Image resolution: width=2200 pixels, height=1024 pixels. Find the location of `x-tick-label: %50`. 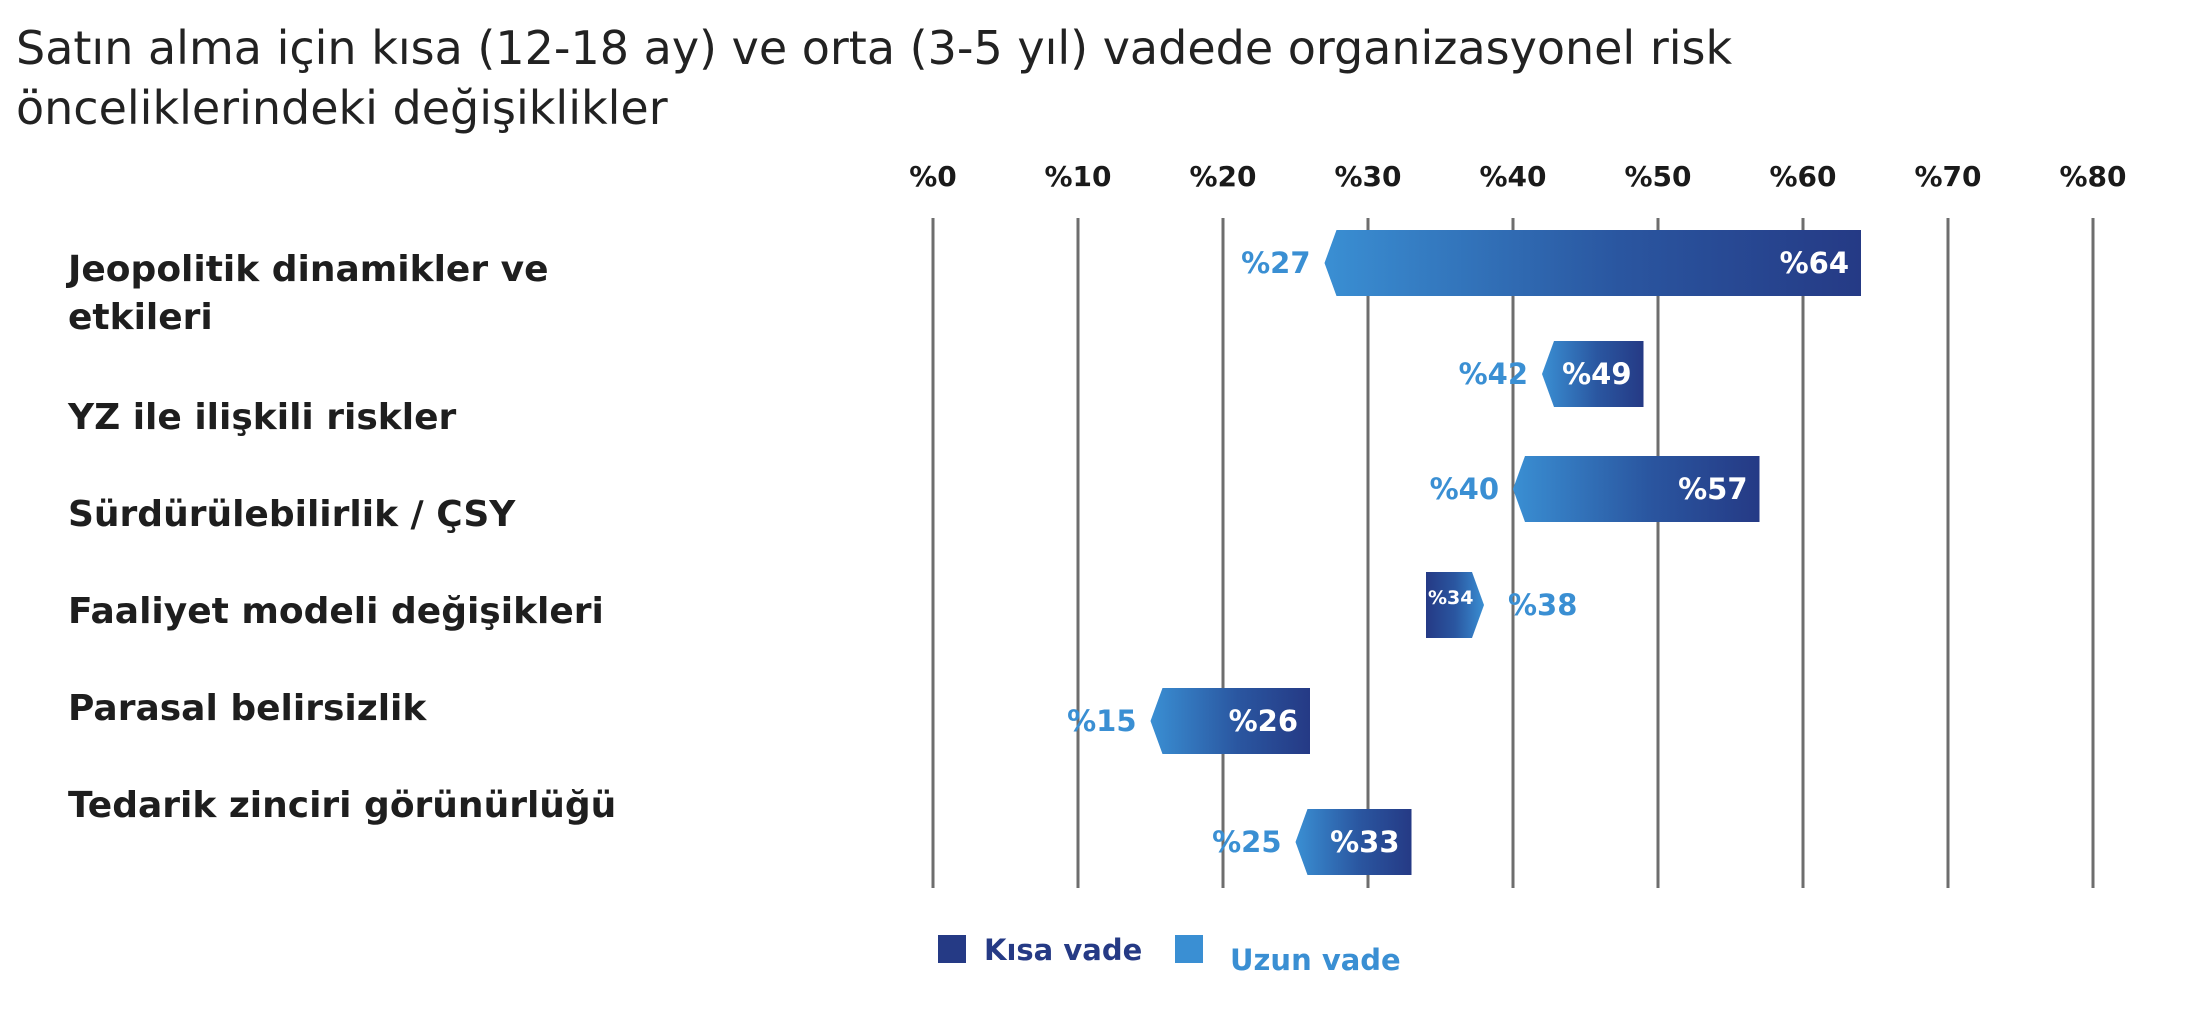

x-tick-label: %50 is located at coordinates (1657, 176).